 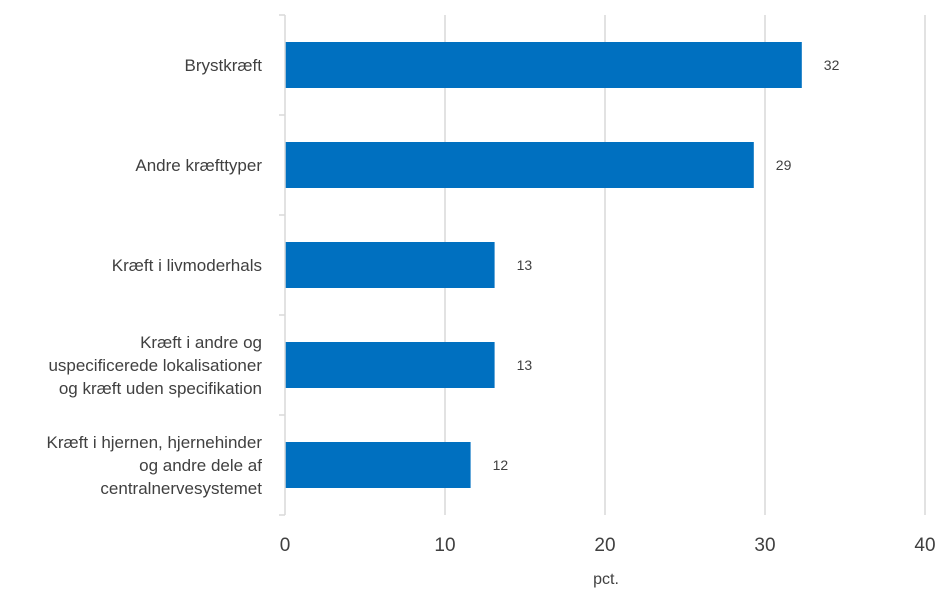 What do you see at coordinates (784, 165) in the screenshot?
I see `data-label-2: 29` at bounding box center [784, 165].